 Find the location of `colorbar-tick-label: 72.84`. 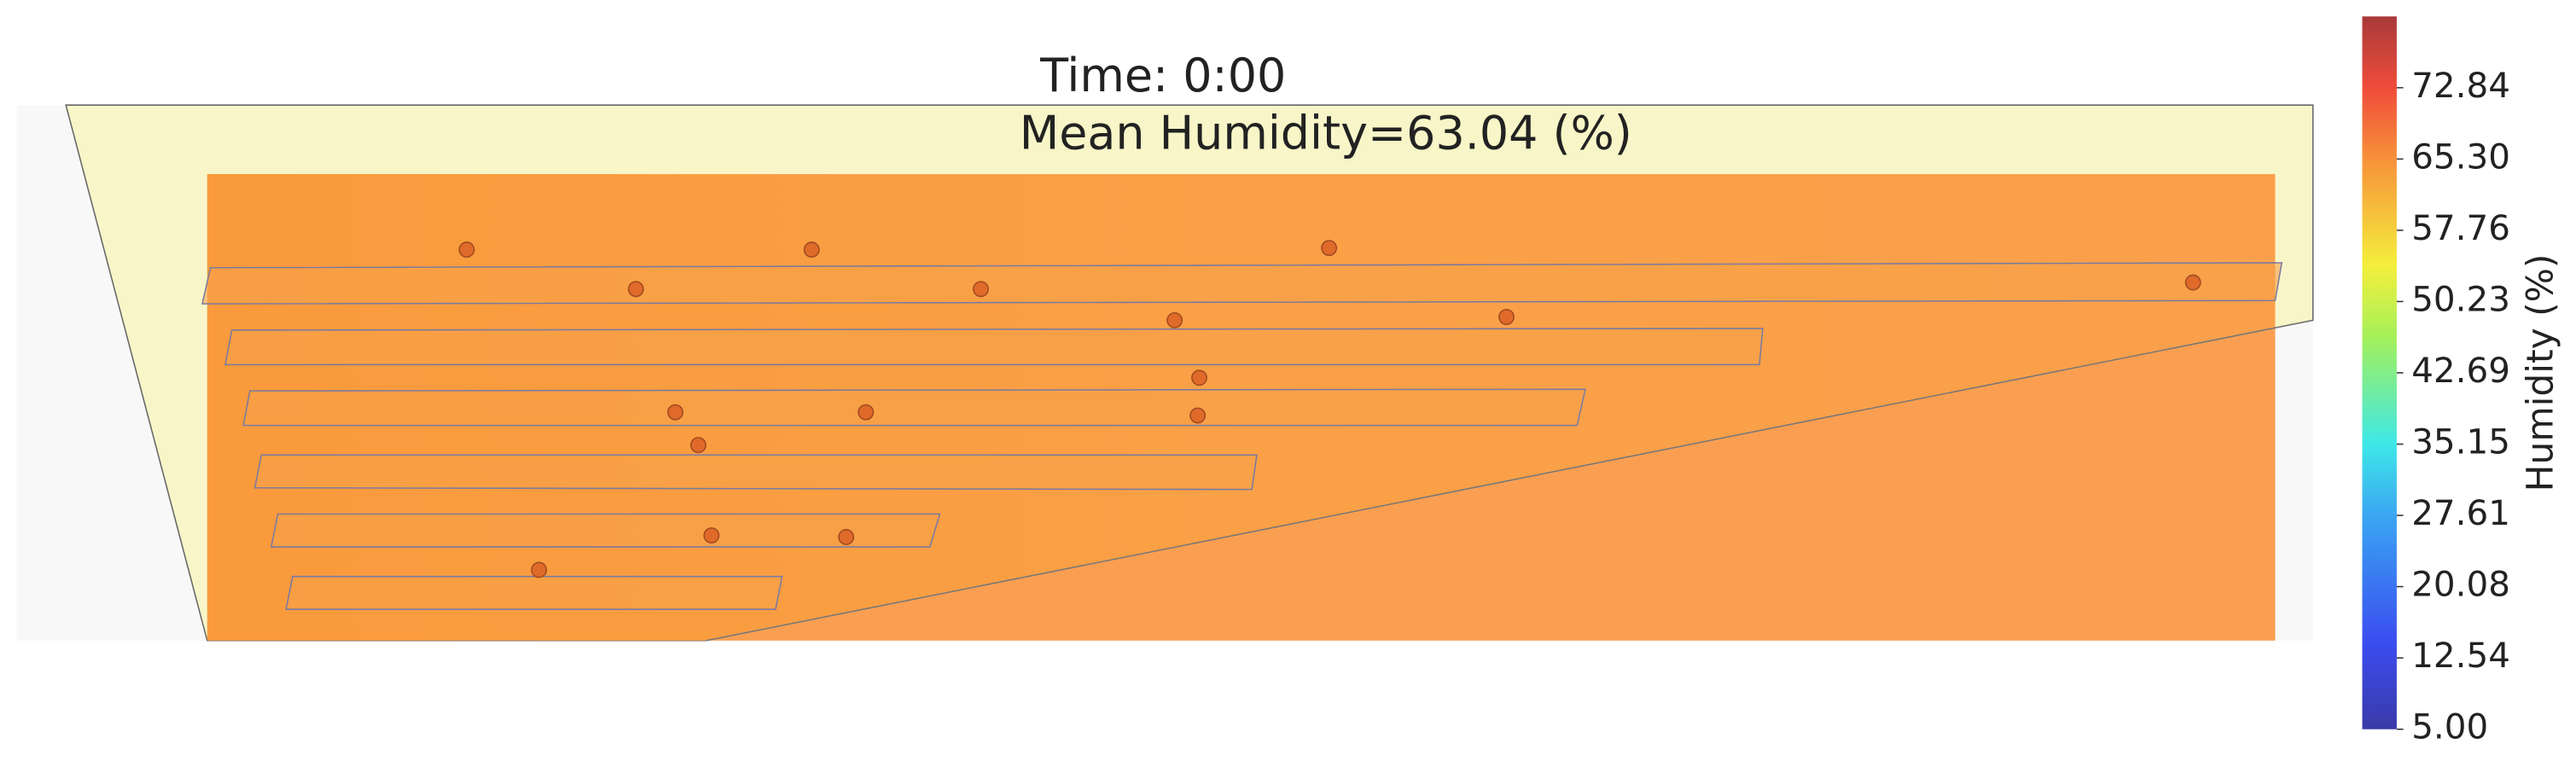

colorbar-tick-label: 72.84 is located at coordinates (2460, 85).